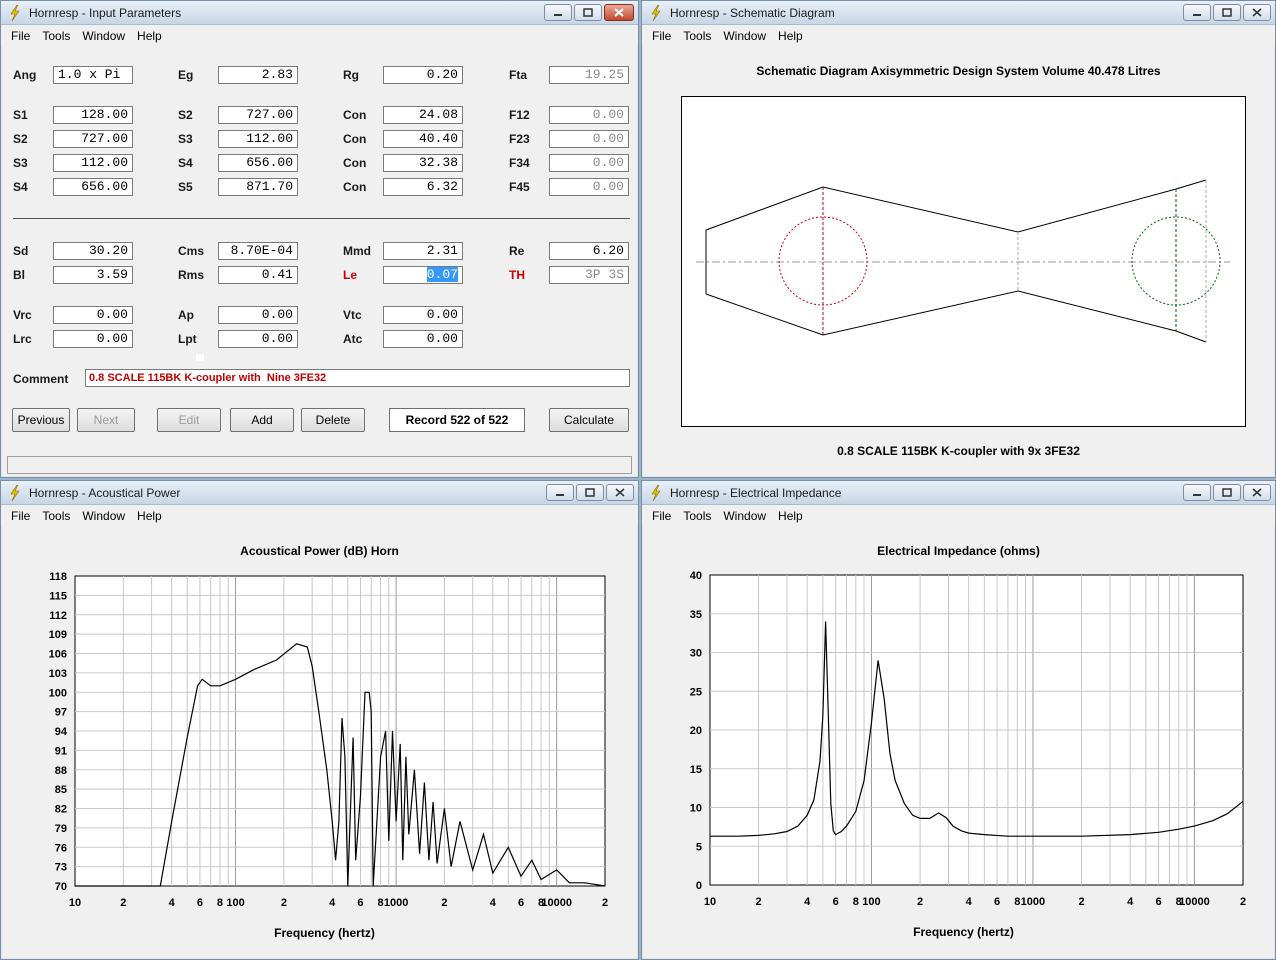 This screenshot has height=960, width=1276. I want to click on param-label-f23: F23, so click(519, 139).